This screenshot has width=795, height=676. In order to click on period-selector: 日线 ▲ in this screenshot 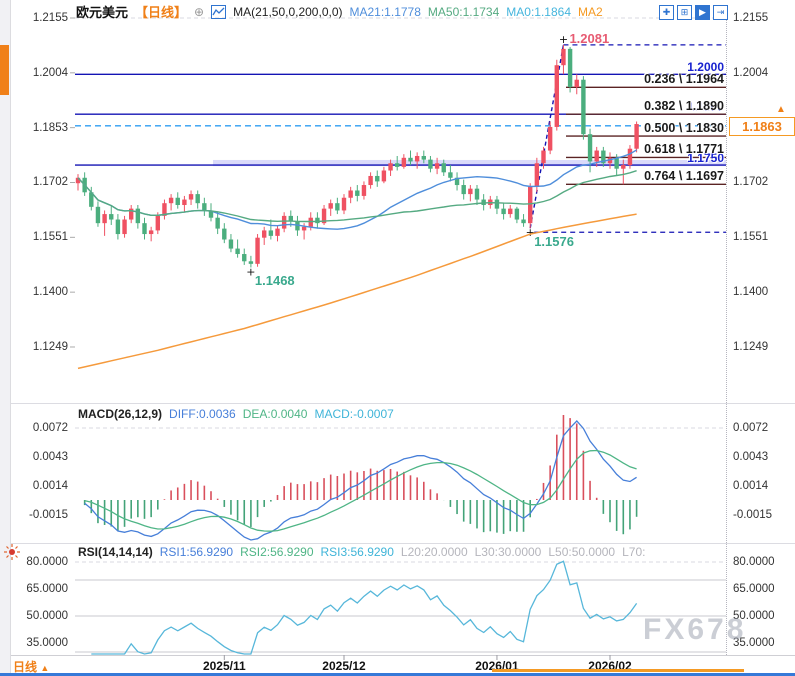, I will do `click(31, 666)`.